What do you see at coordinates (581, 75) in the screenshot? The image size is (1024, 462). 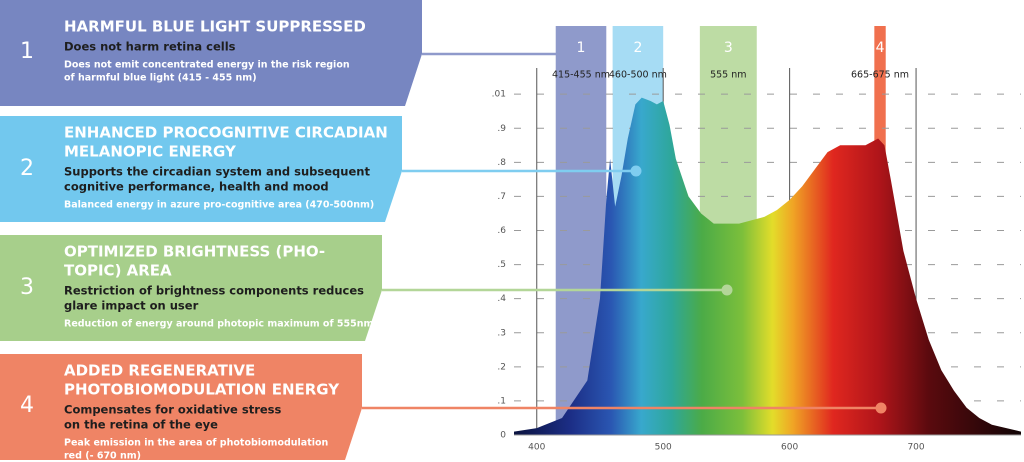 I see `band-range-label: 415-455 nm` at bounding box center [581, 75].